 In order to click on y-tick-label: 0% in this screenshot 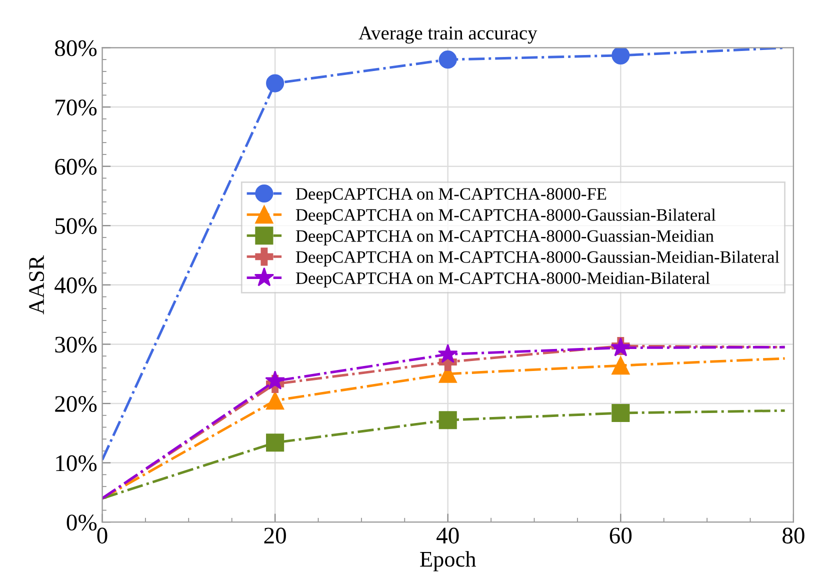, I will do `click(81, 522)`.